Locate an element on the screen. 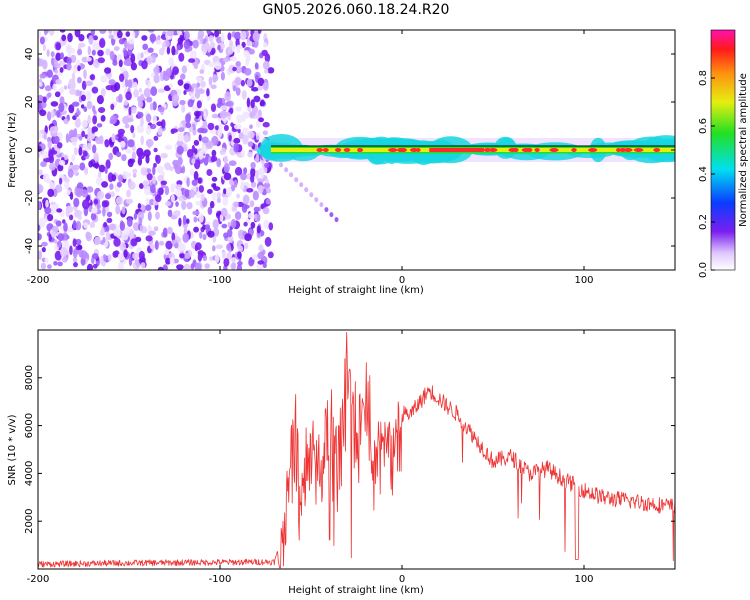 This screenshot has height=600, width=750. spectrogram-x-axis-label: Height of straight line (km) is located at coordinates (356, 290).